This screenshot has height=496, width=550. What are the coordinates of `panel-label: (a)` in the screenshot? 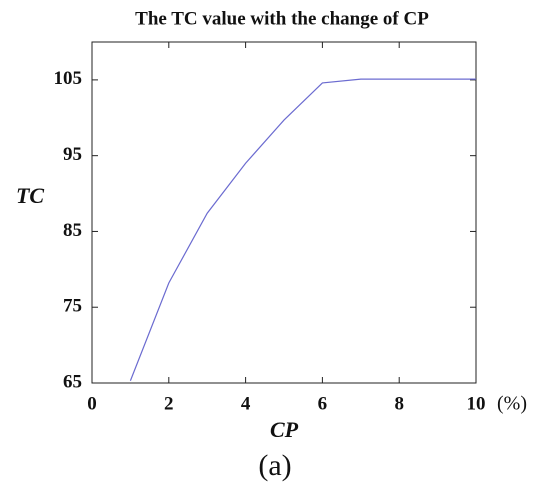 It's located at (274, 465).